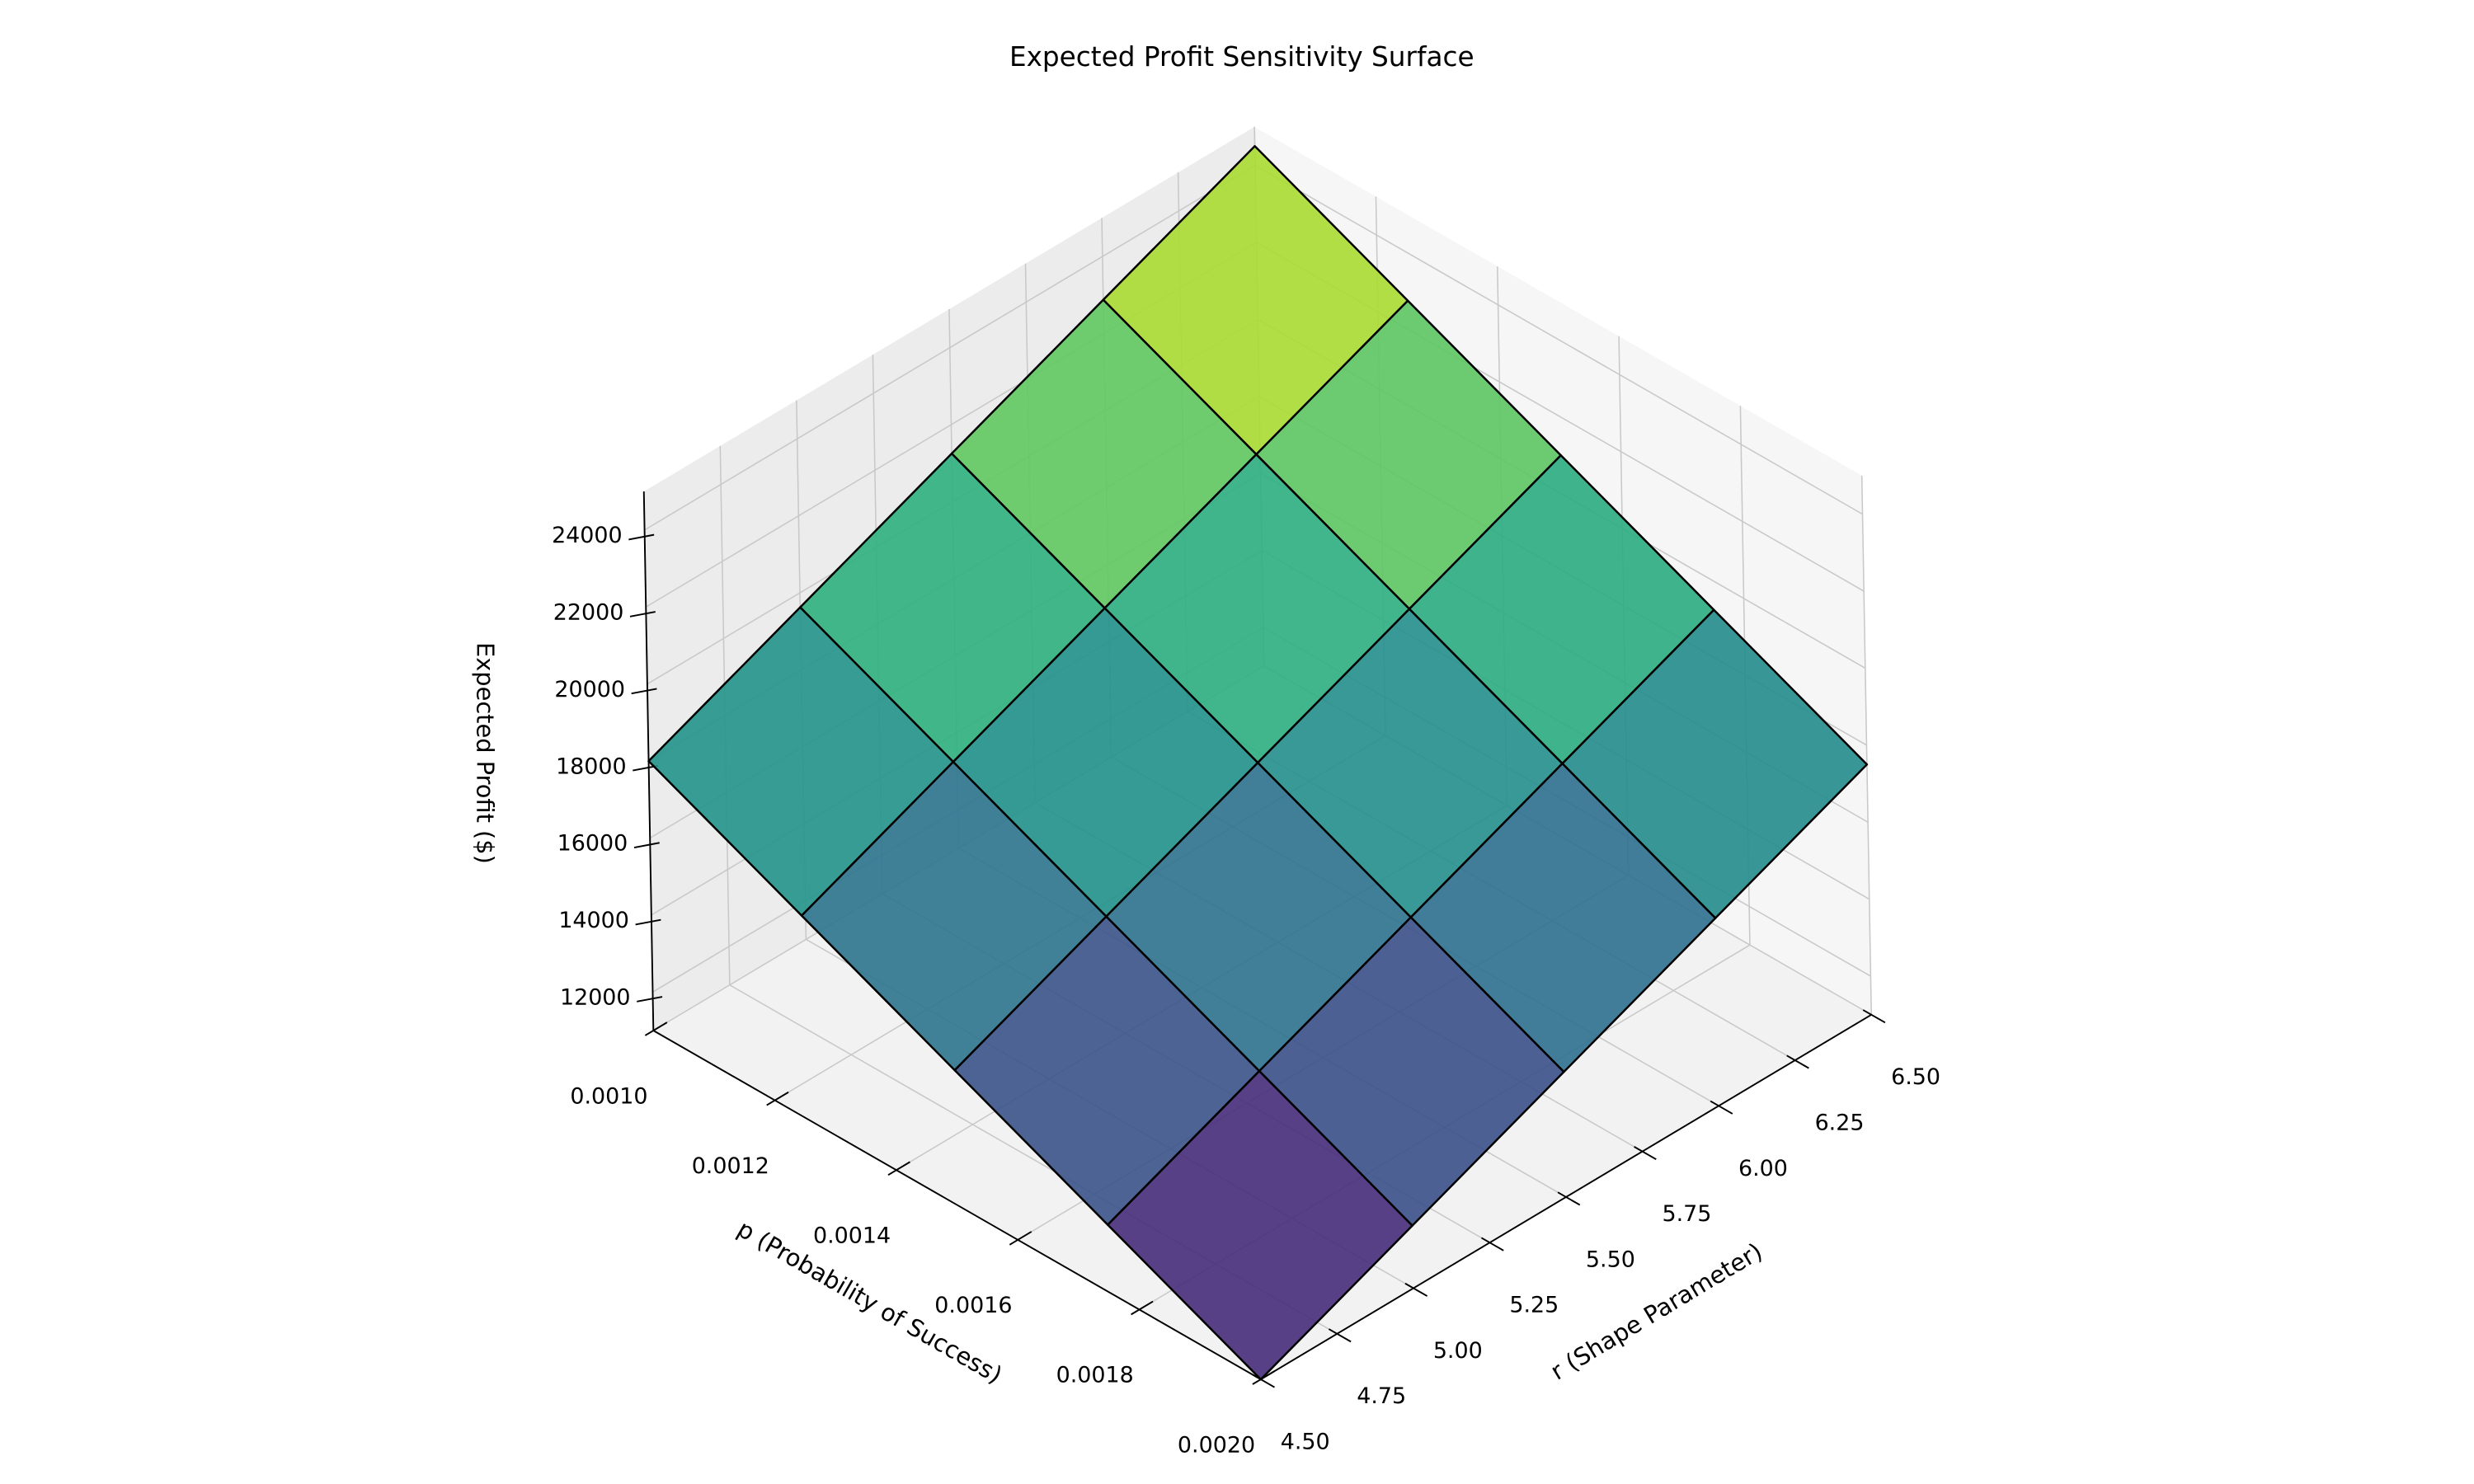 This screenshot has height=1484, width=2474. Describe the element at coordinates (589, 689) in the screenshot. I see `z-tick-label: 20000` at that location.